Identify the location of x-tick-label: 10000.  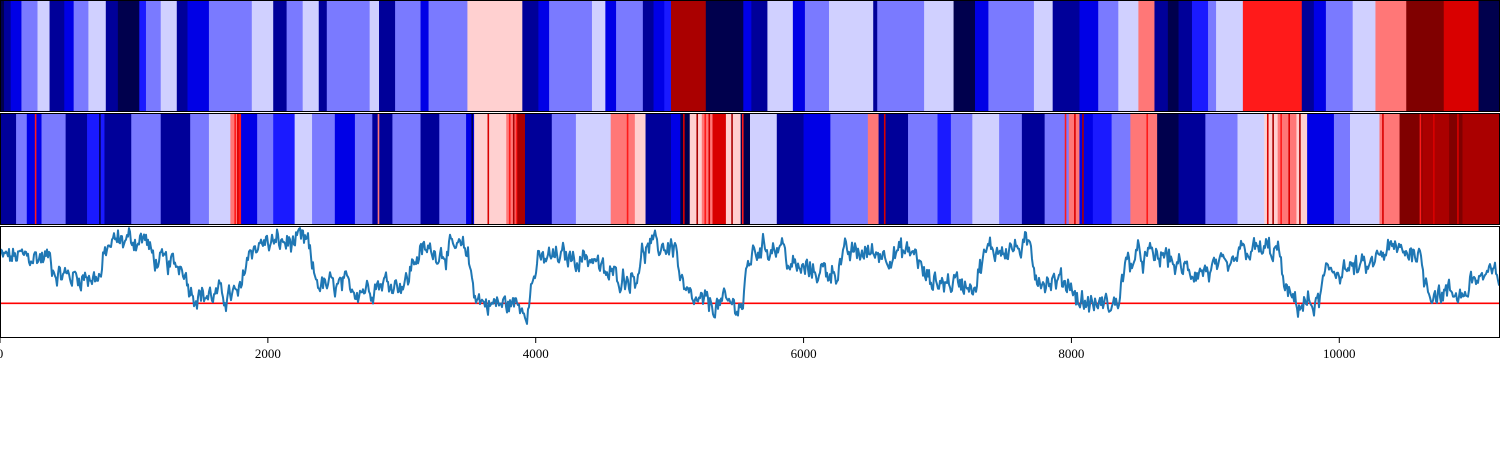
(1339, 353).